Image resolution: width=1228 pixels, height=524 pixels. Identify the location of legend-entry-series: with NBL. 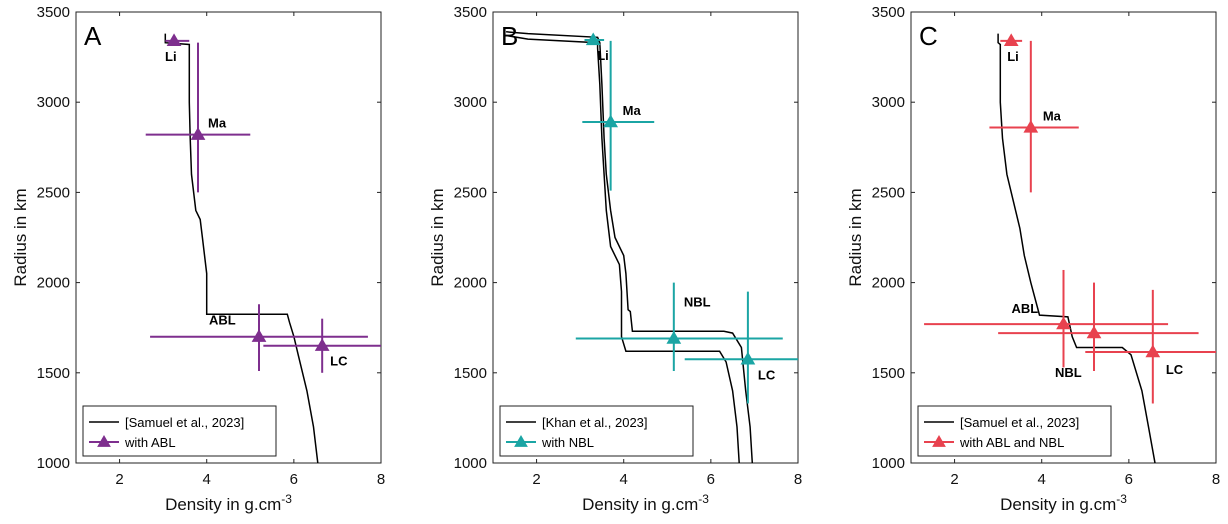
(567, 442).